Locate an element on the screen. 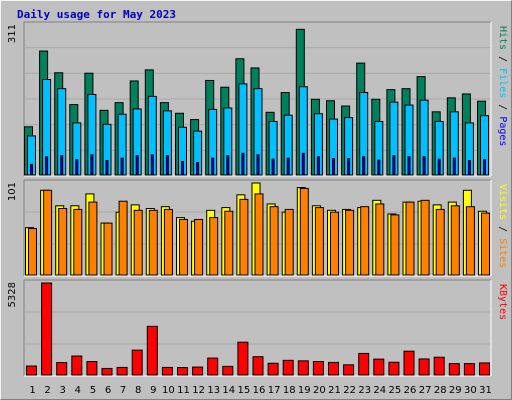  x-tick-label: 11 is located at coordinates (183, 390).